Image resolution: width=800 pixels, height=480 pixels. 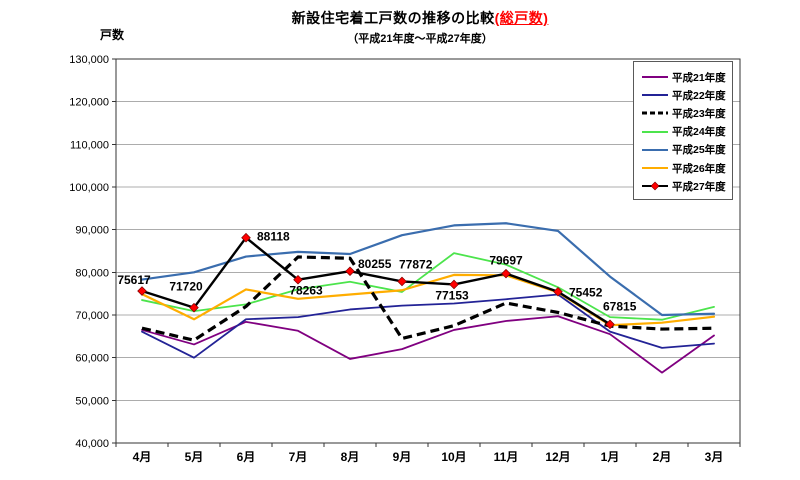 I want to click on legend-label: 平成27年度, so click(x=699, y=186).